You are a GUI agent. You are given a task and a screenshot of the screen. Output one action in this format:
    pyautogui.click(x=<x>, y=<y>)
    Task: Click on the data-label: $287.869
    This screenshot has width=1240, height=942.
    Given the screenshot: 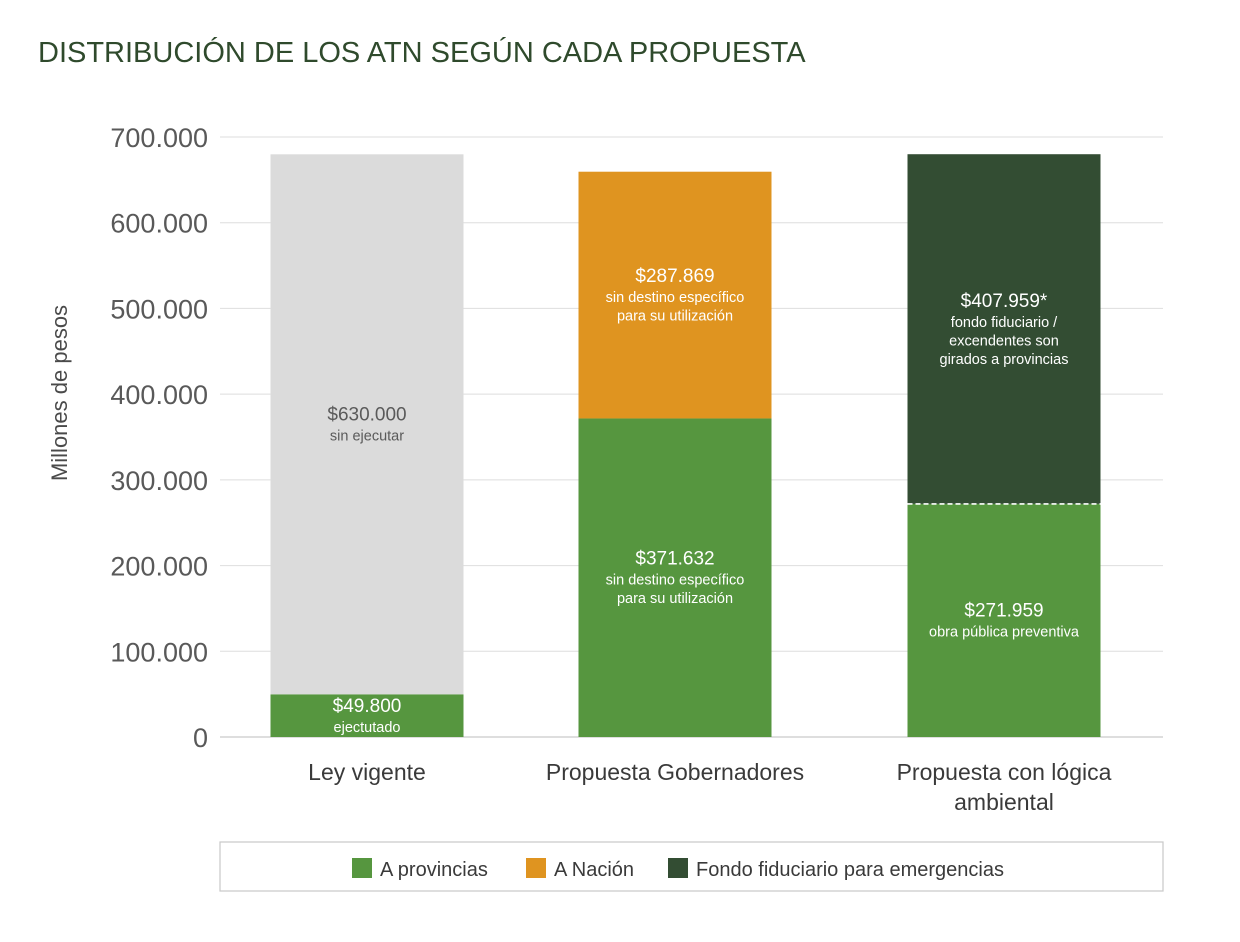 What is the action you would take?
    pyautogui.click(x=674, y=276)
    